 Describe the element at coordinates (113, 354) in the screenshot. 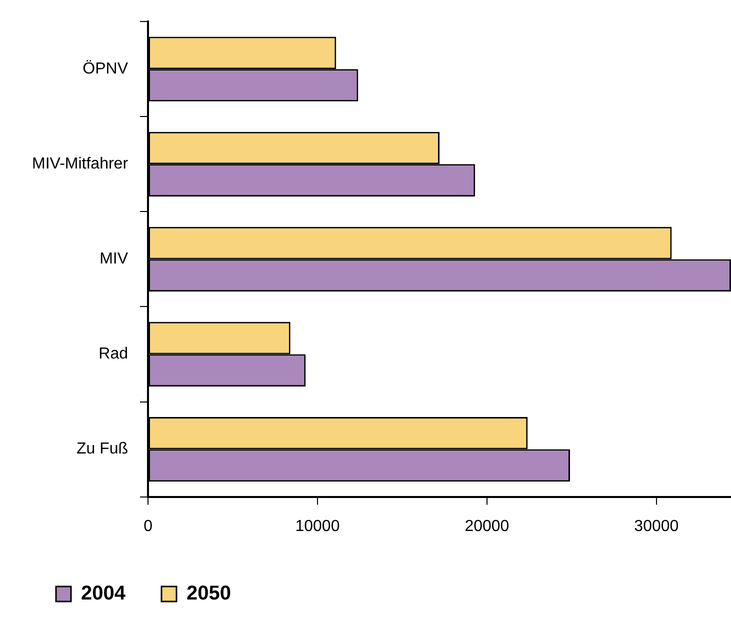

I see `y-tick-label: Rad` at that location.